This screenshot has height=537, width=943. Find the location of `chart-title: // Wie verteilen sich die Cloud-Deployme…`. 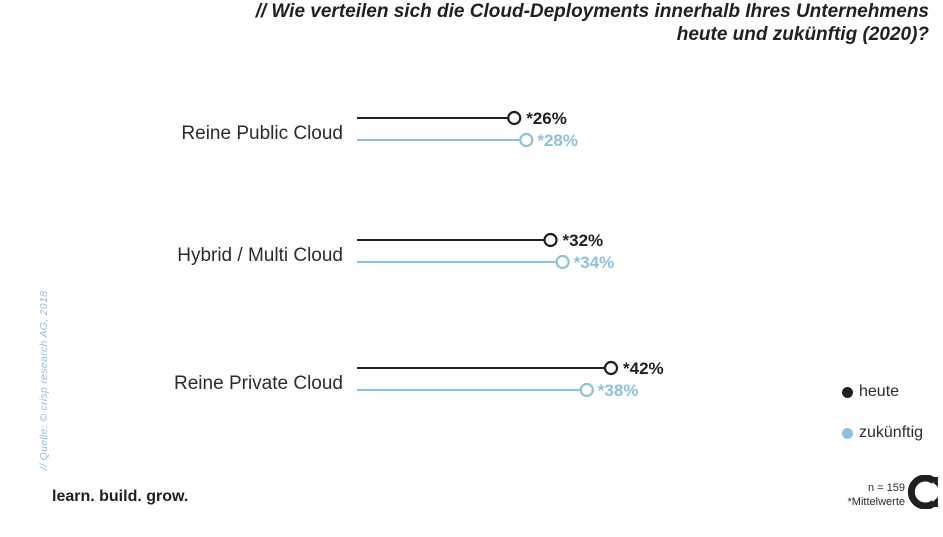

chart-title: // Wie verteilen sich die Cloud-Deployme… is located at coordinates (539, 23).